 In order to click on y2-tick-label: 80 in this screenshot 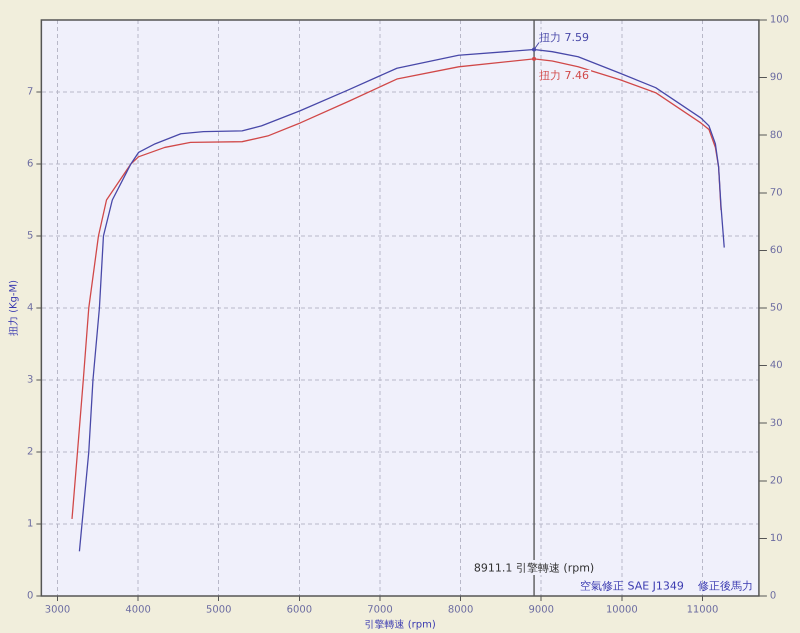, I will do `click(776, 135)`.